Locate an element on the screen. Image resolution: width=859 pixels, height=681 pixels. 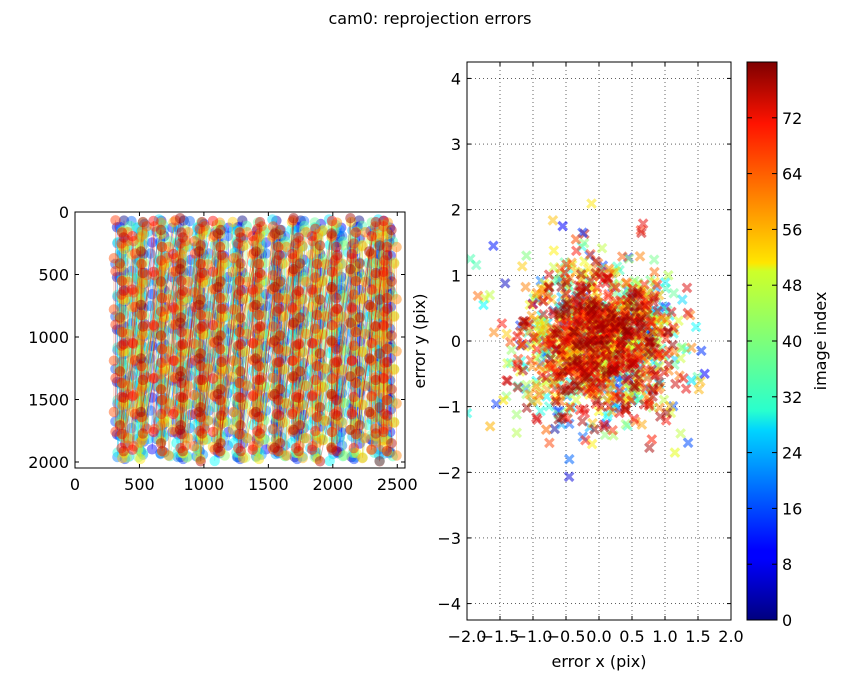
colorbar-tick-label: 64 is located at coordinates (792, 174).